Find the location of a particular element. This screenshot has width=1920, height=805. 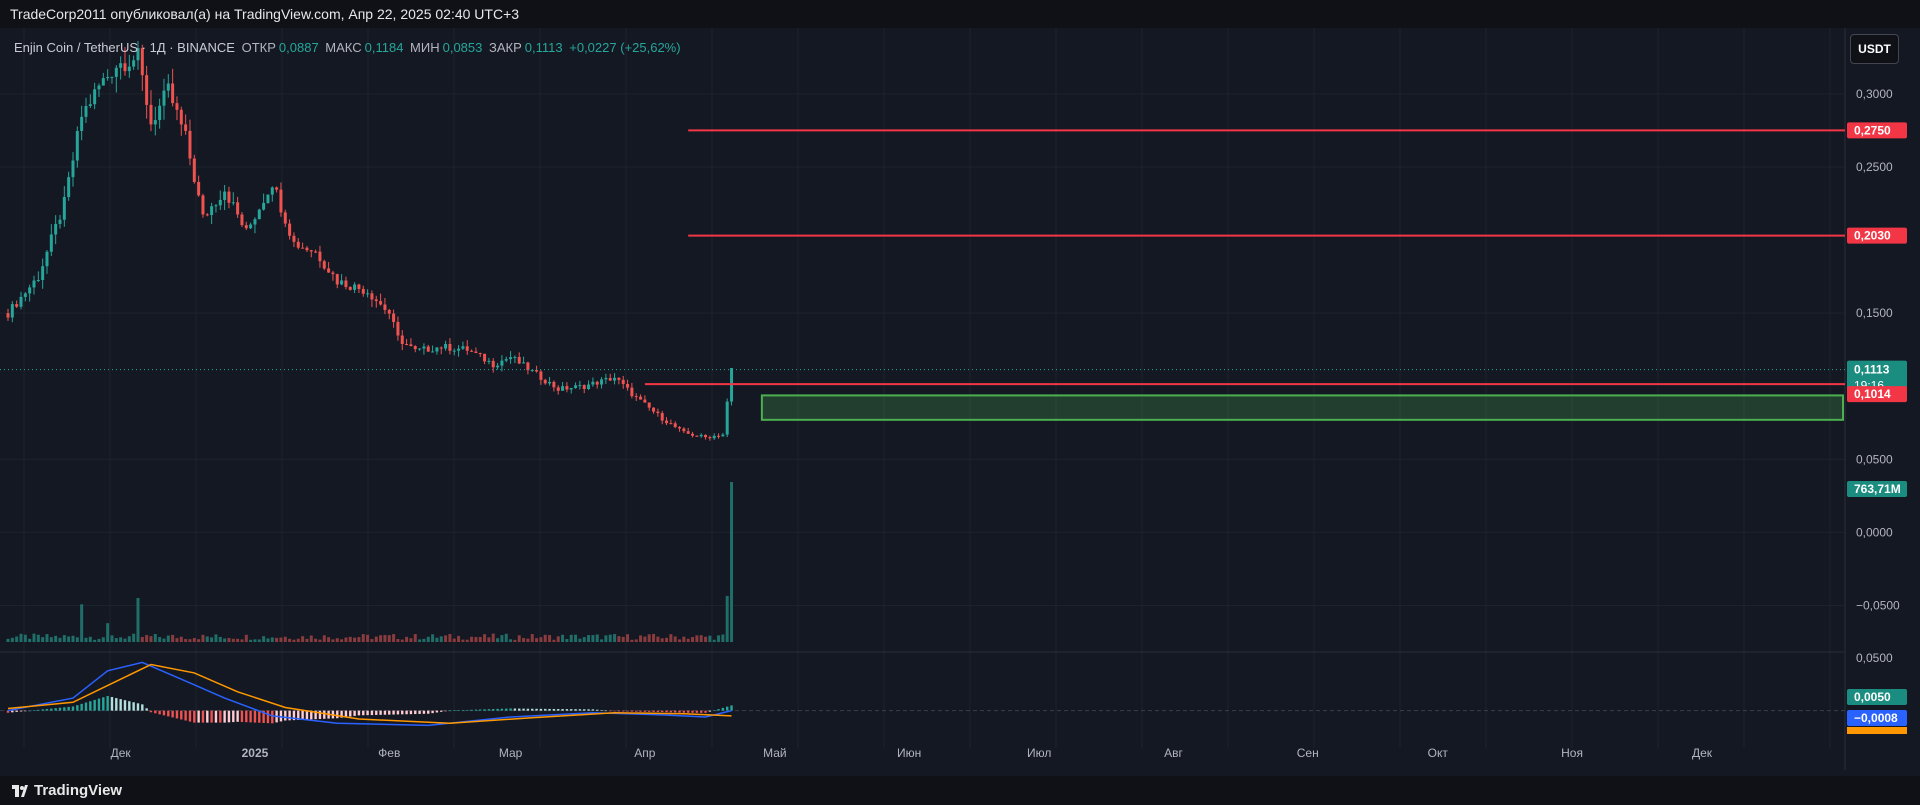

macd-histogram-tag: 0,0050 is located at coordinates (1872, 697).